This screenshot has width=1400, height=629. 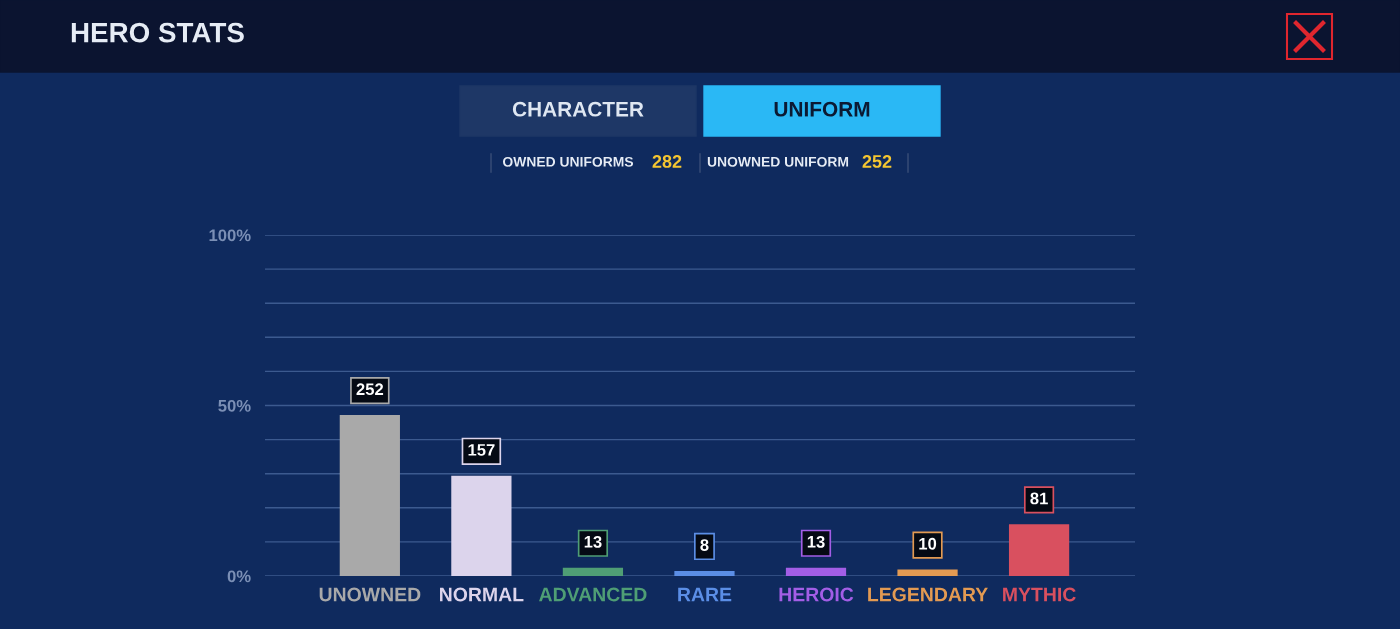 What do you see at coordinates (928, 594) in the screenshot?
I see `x-tick-label: LEGENDARY` at bounding box center [928, 594].